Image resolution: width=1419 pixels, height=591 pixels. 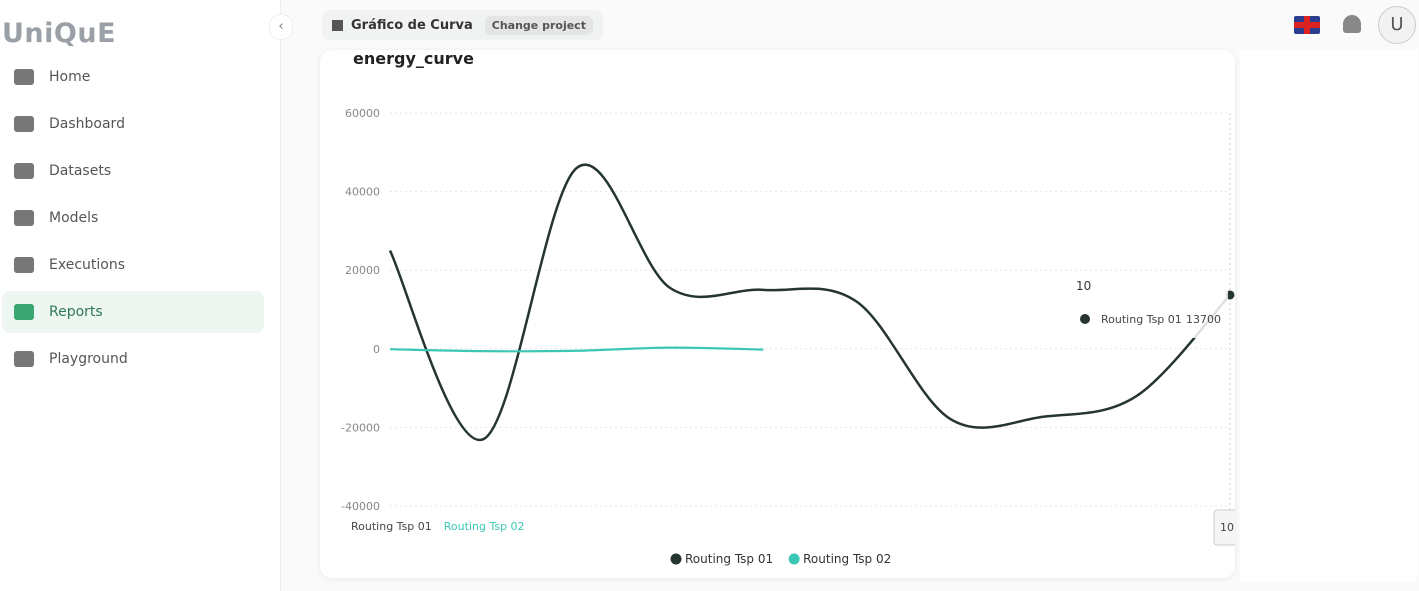 What do you see at coordinates (1307, 25) in the screenshot?
I see `language-flag` at bounding box center [1307, 25].